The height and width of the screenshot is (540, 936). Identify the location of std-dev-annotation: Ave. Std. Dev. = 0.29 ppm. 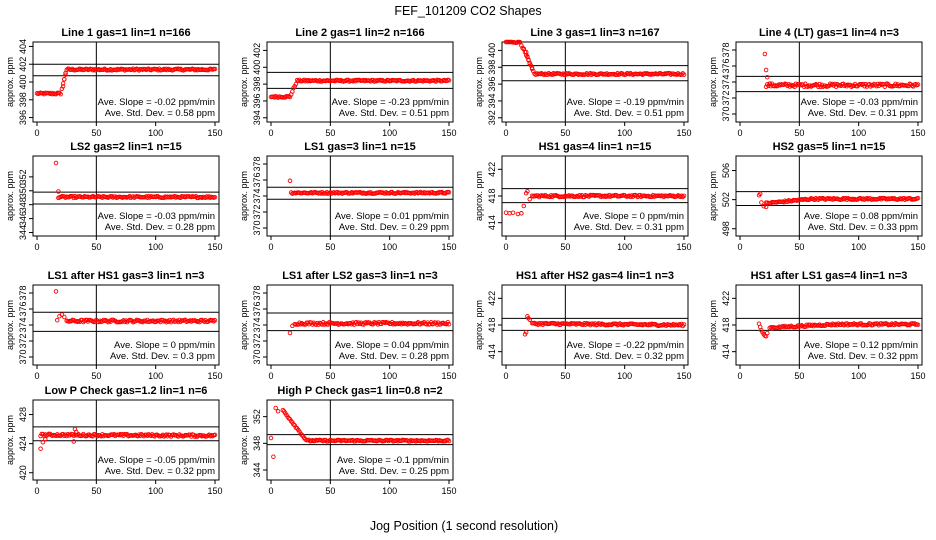
(394, 227).